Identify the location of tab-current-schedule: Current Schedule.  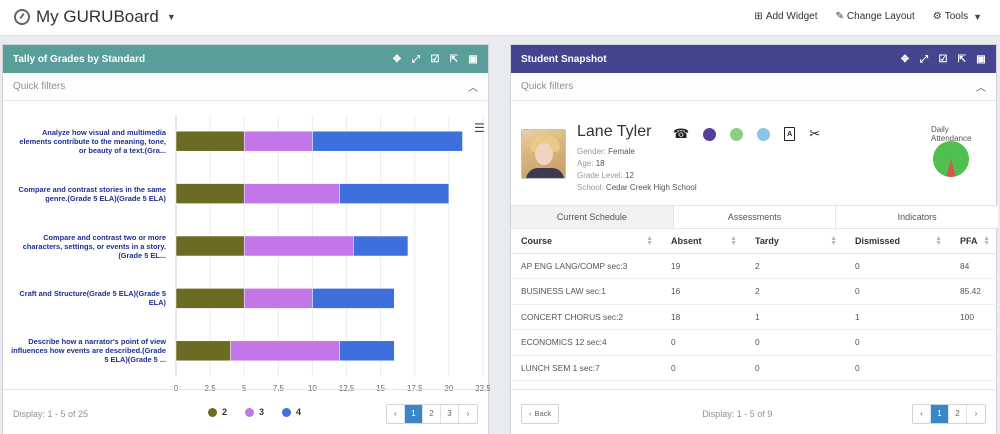
(592, 217).